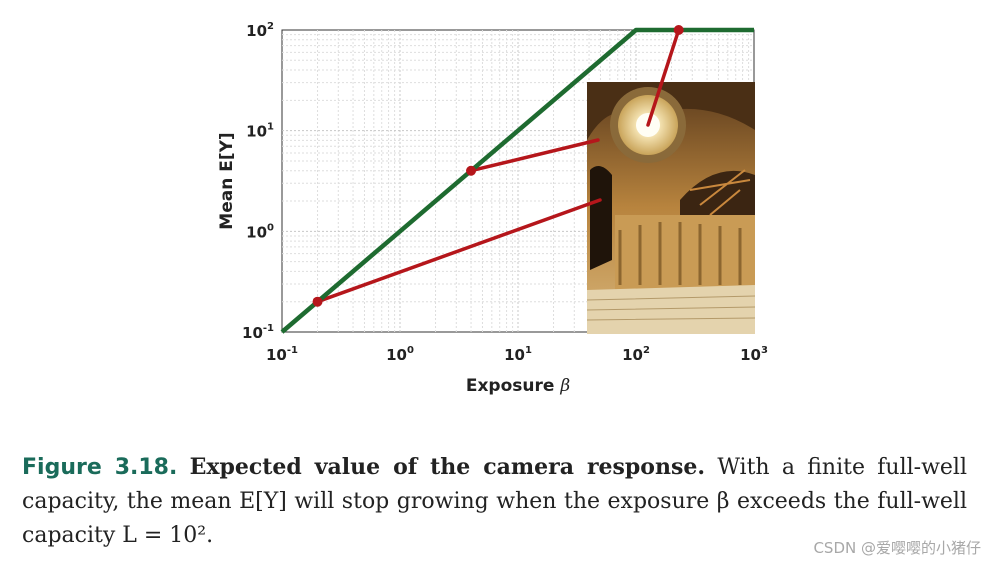 This screenshot has height=569, width=995. What do you see at coordinates (447, 467) in the screenshot?
I see `figure-title: Expected value of the camera response.` at bounding box center [447, 467].